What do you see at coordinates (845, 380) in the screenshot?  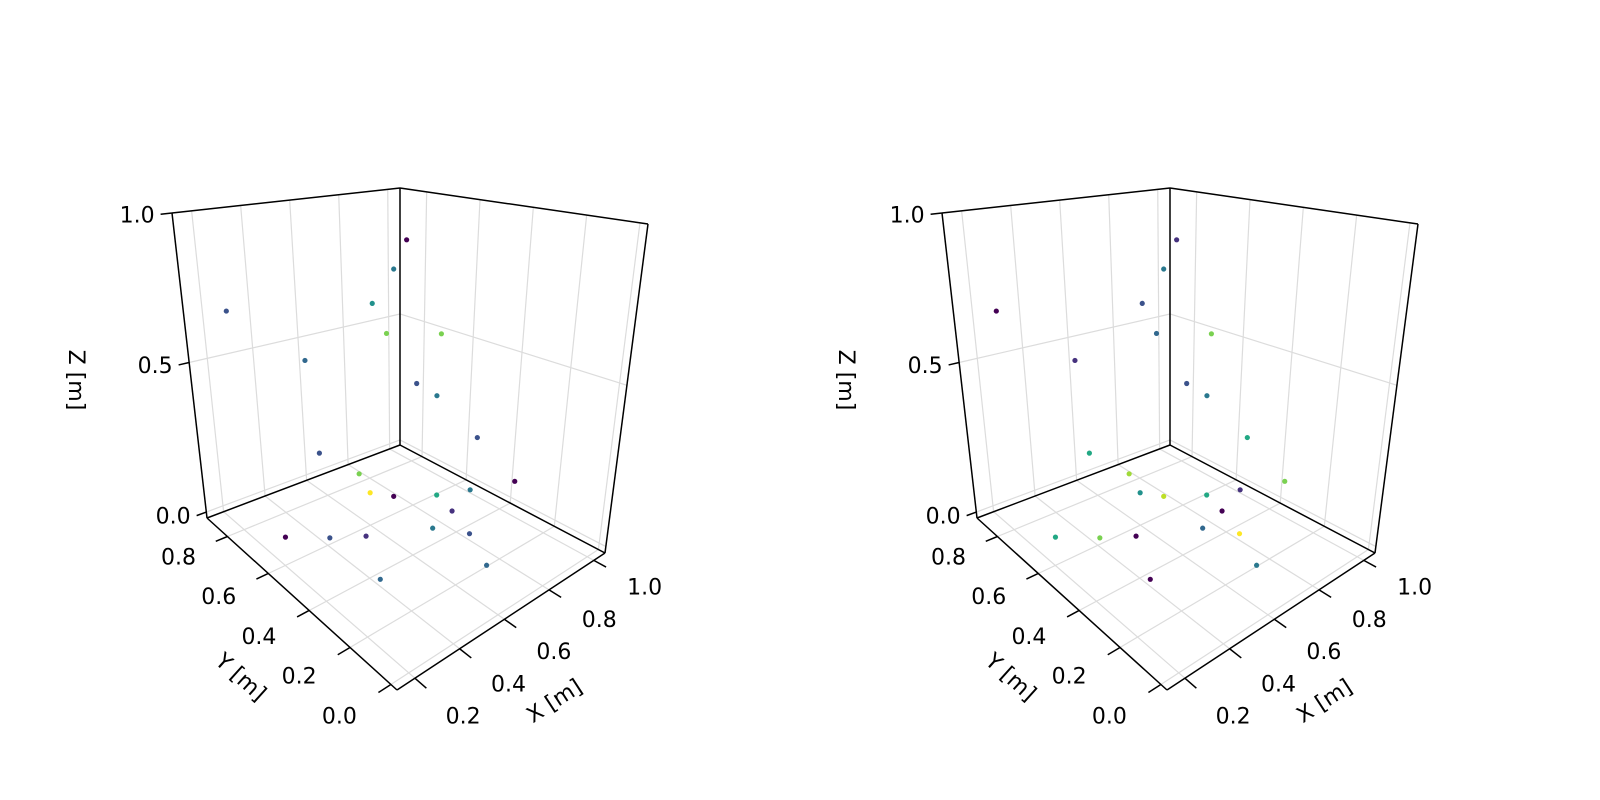 I see `z-axis-label: Z [m]` at bounding box center [845, 380].